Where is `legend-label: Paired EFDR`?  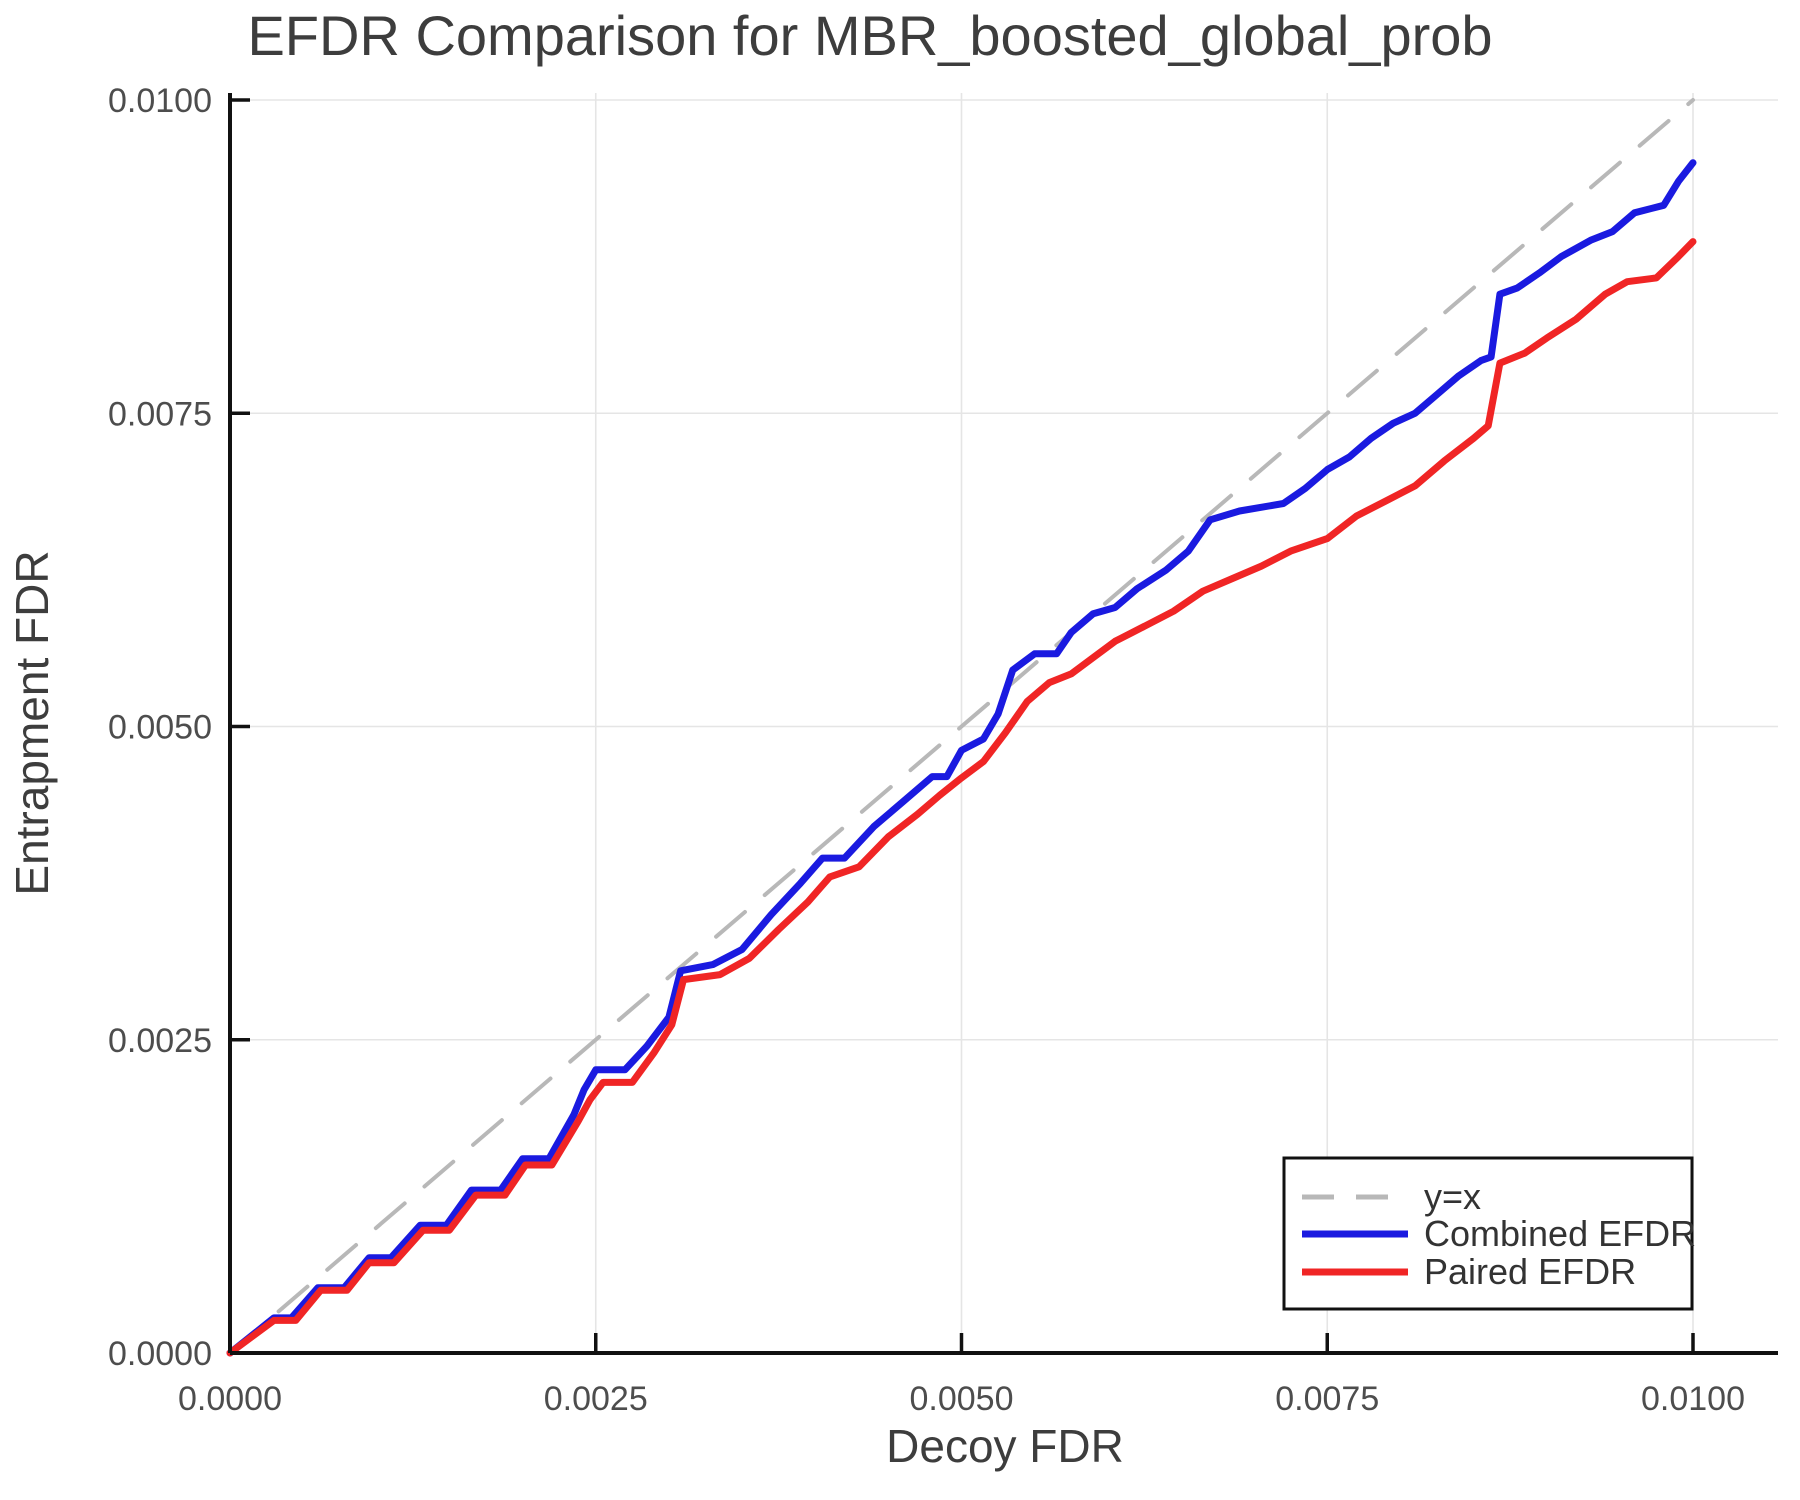
legend-label: Paired EFDR is located at coordinates (1530, 1271).